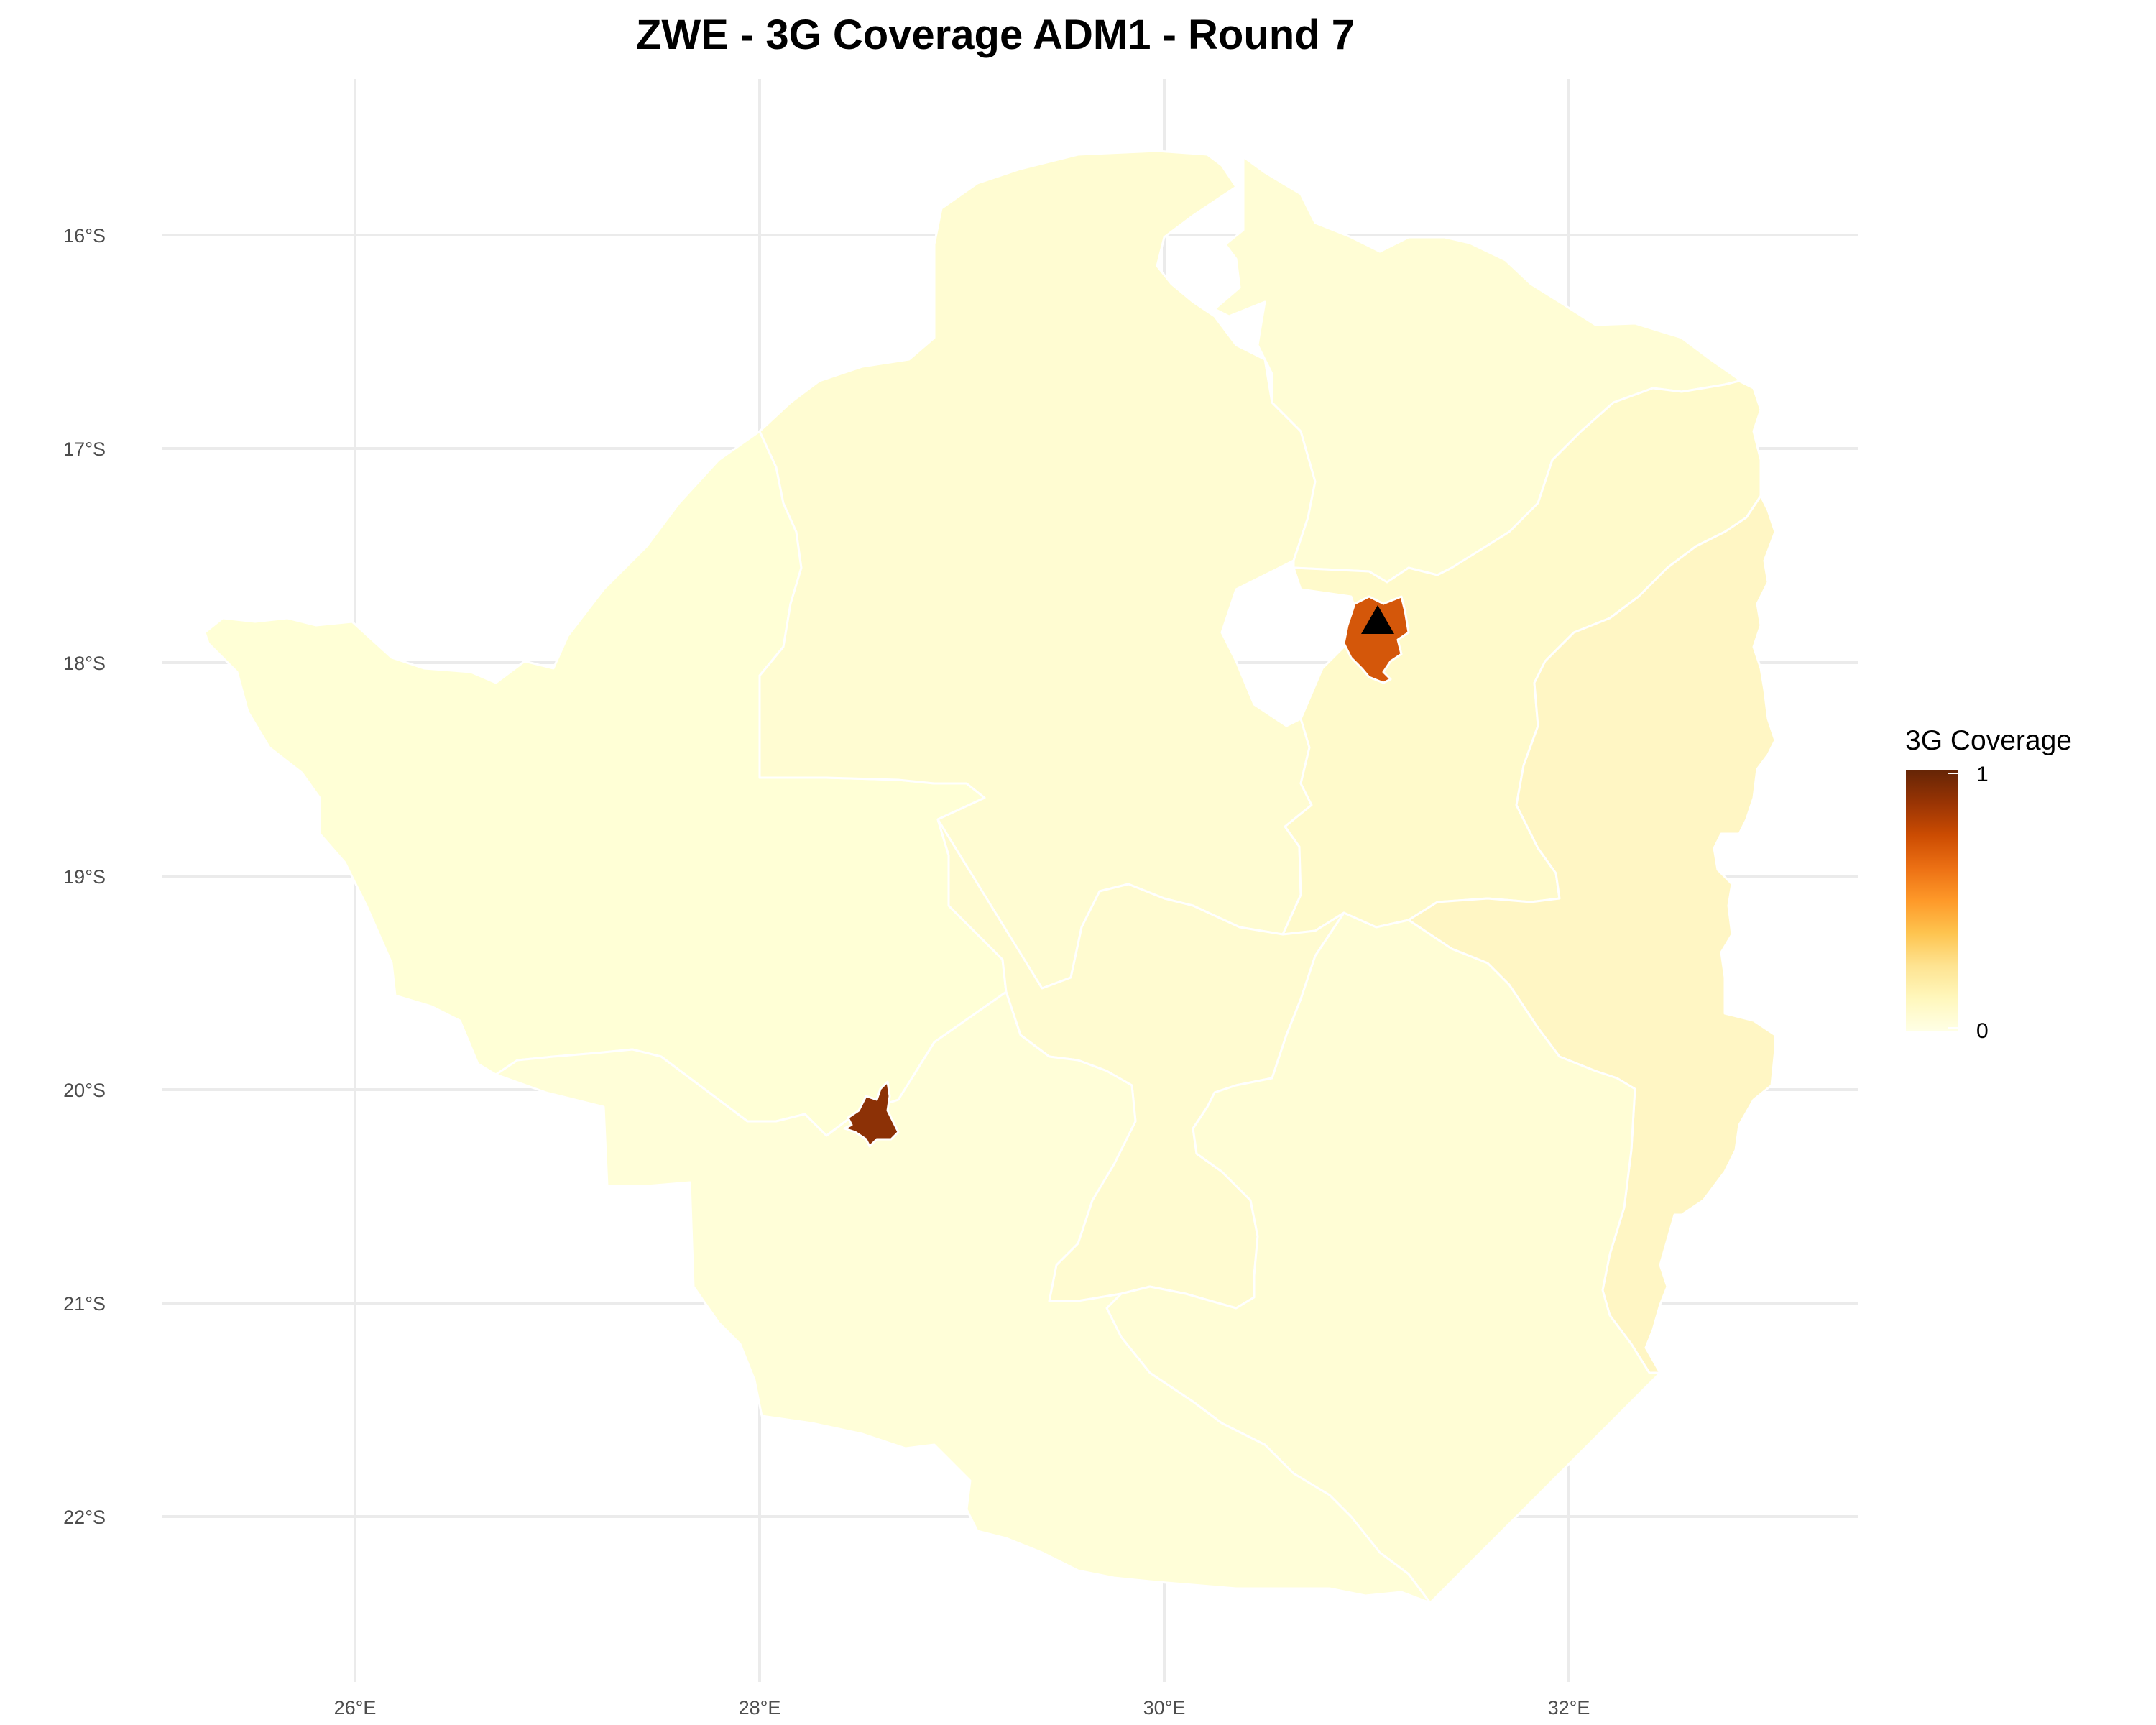  Describe the element at coordinates (1592, 934) in the screenshot. I see `region-manicaland` at that location.